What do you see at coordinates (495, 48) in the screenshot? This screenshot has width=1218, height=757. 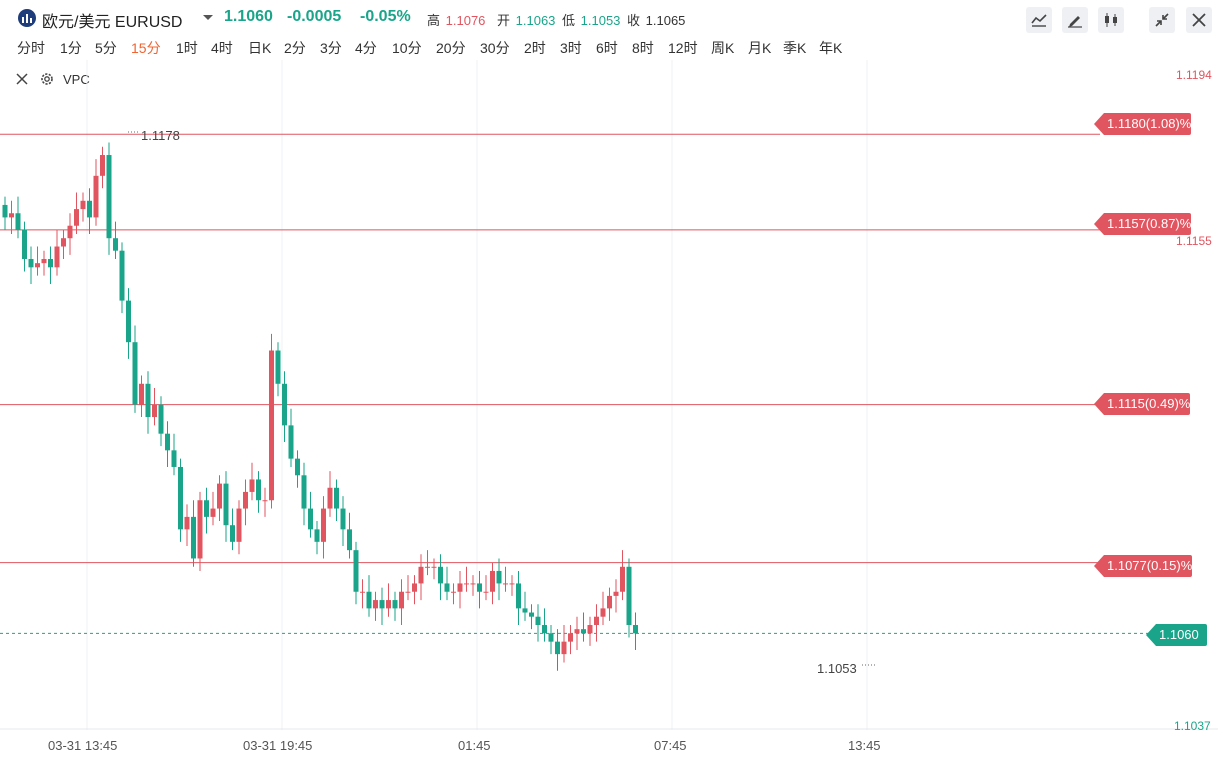 I see `period-tab: 30分` at bounding box center [495, 48].